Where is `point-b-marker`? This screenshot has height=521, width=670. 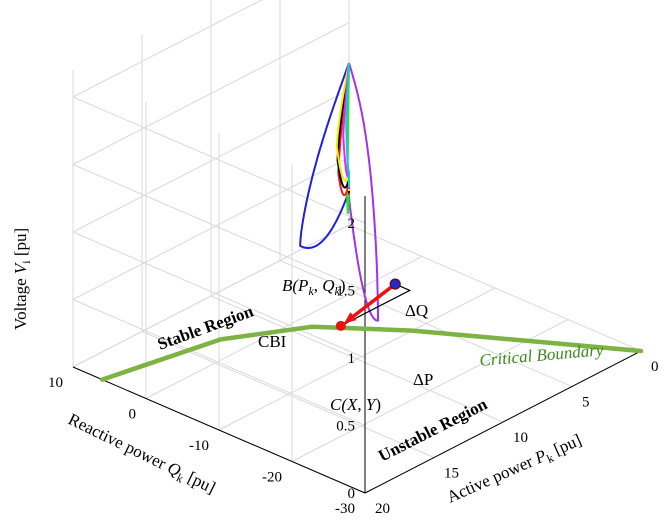 point-b-marker is located at coordinates (395, 284).